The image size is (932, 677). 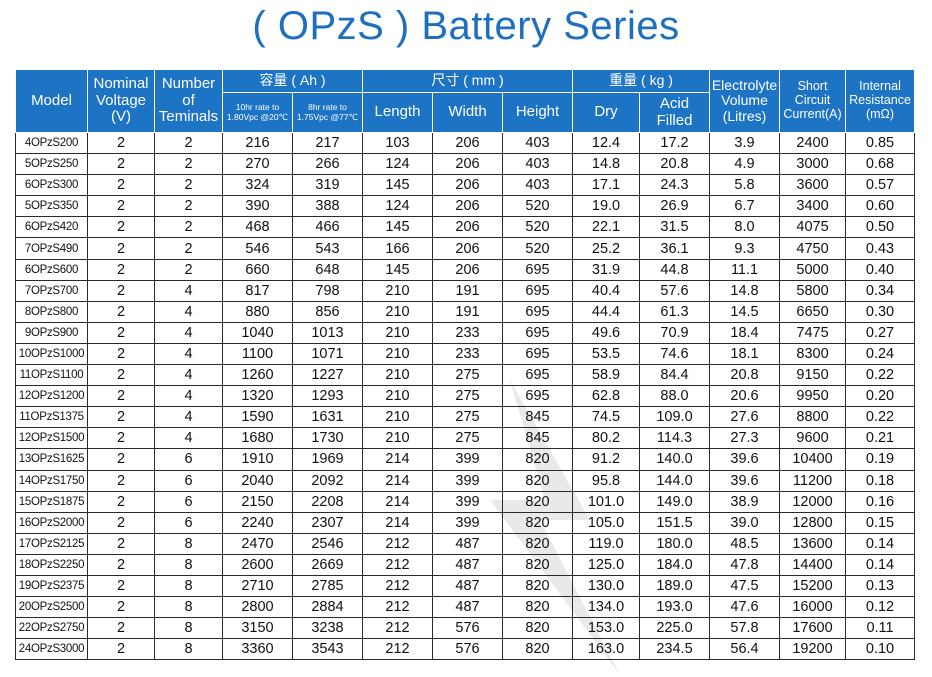 What do you see at coordinates (327, 269) in the screenshot?
I see `cell-capacity-8hr: 648` at bounding box center [327, 269].